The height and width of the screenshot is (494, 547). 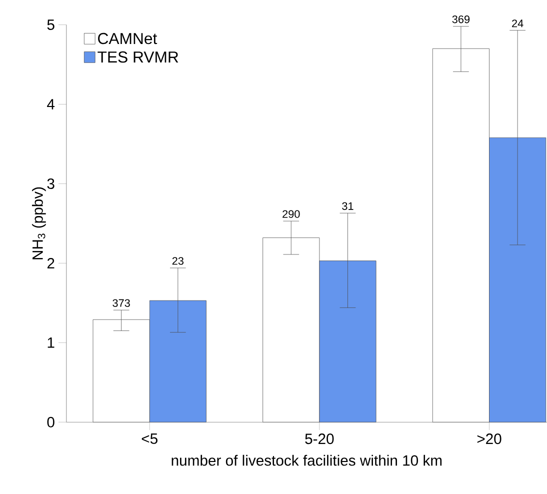 I want to click on y-axis-title: NH$_{3}$ (ppbv), so click(x=39, y=223).